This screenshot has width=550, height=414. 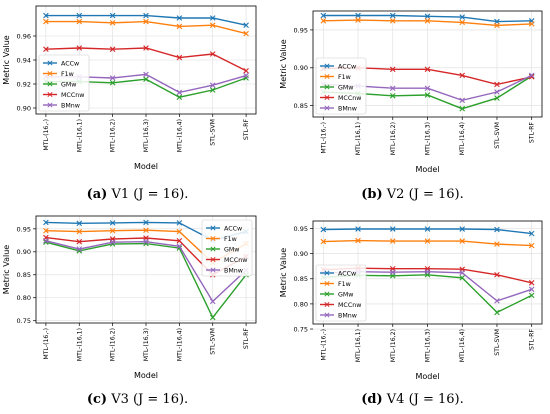 What do you see at coordinates (24, 60) in the screenshot?
I see `y-tick-label: 0.94` at bounding box center [24, 60].